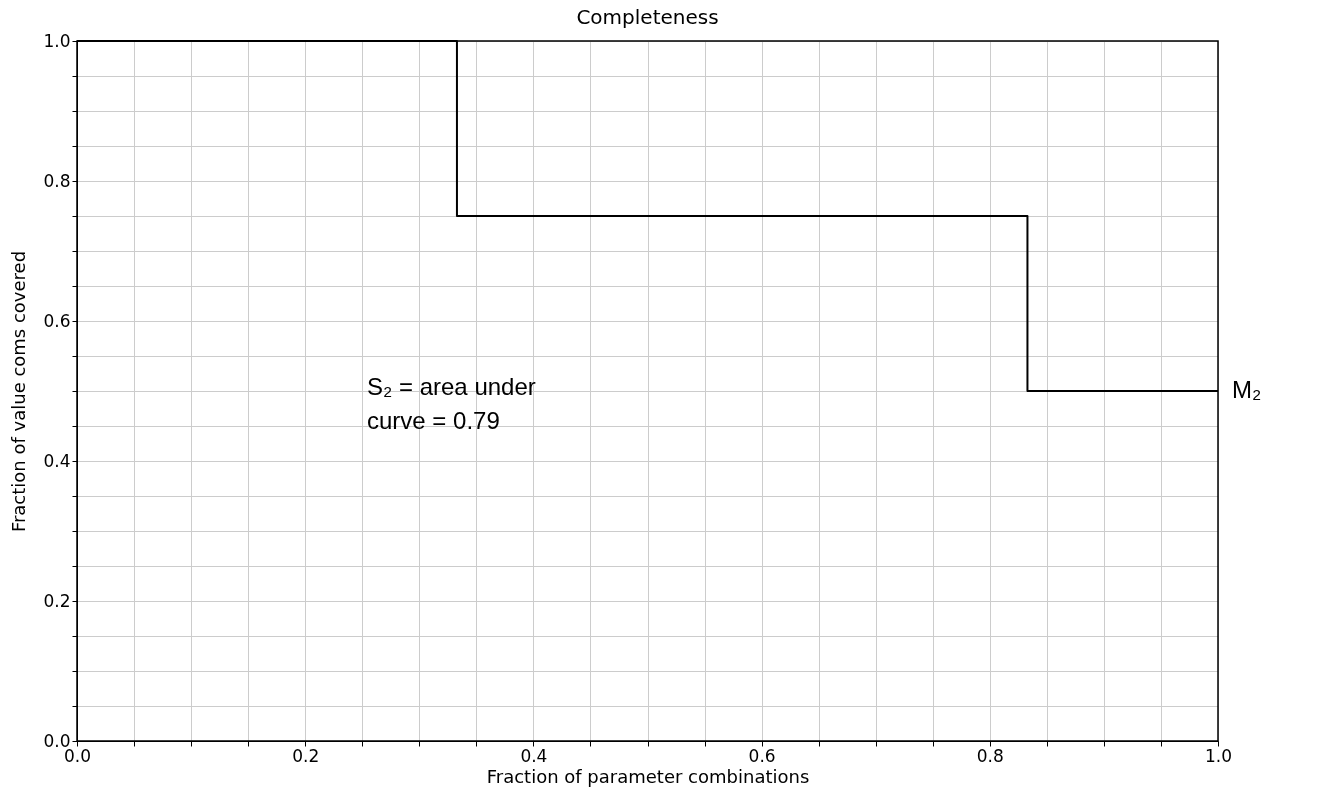  I want to click on y-tick-label: 0.8, so click(57, 180).